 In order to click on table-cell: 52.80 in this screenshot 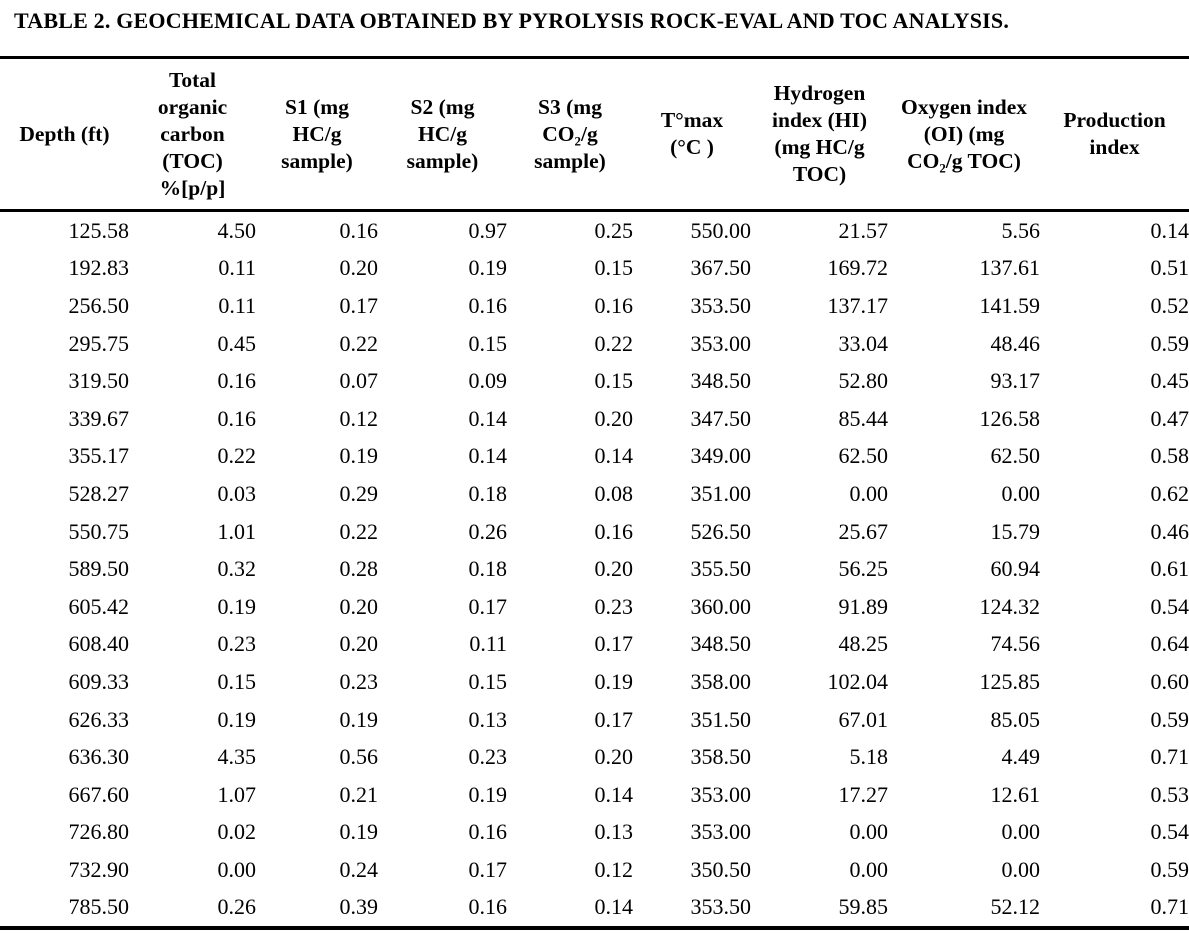, I will do `click(863, 381)`.